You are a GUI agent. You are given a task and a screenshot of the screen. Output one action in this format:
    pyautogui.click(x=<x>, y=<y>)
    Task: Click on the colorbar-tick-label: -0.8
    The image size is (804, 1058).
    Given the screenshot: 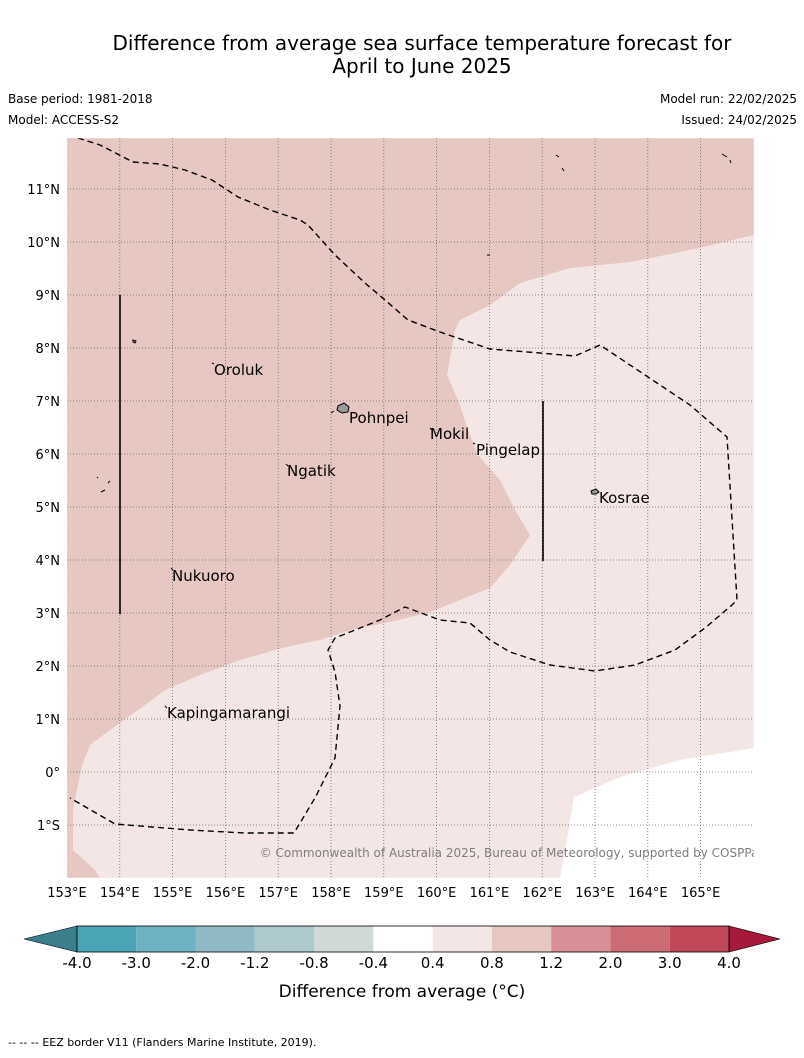 What is the action you would take?
    pyautogui.click(x=313, y=963)
    